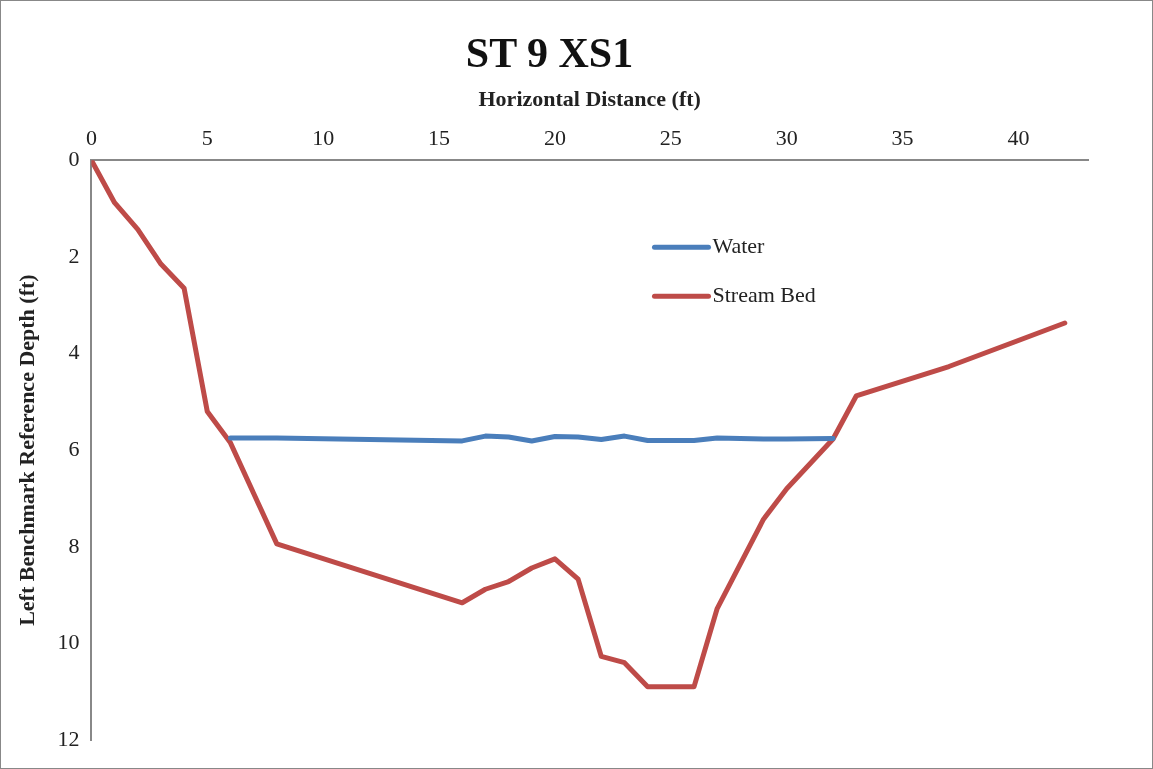 The width and height of the screenshot is (1153, 769). I want to click on y-tick-label: 10, so click(68, 642).